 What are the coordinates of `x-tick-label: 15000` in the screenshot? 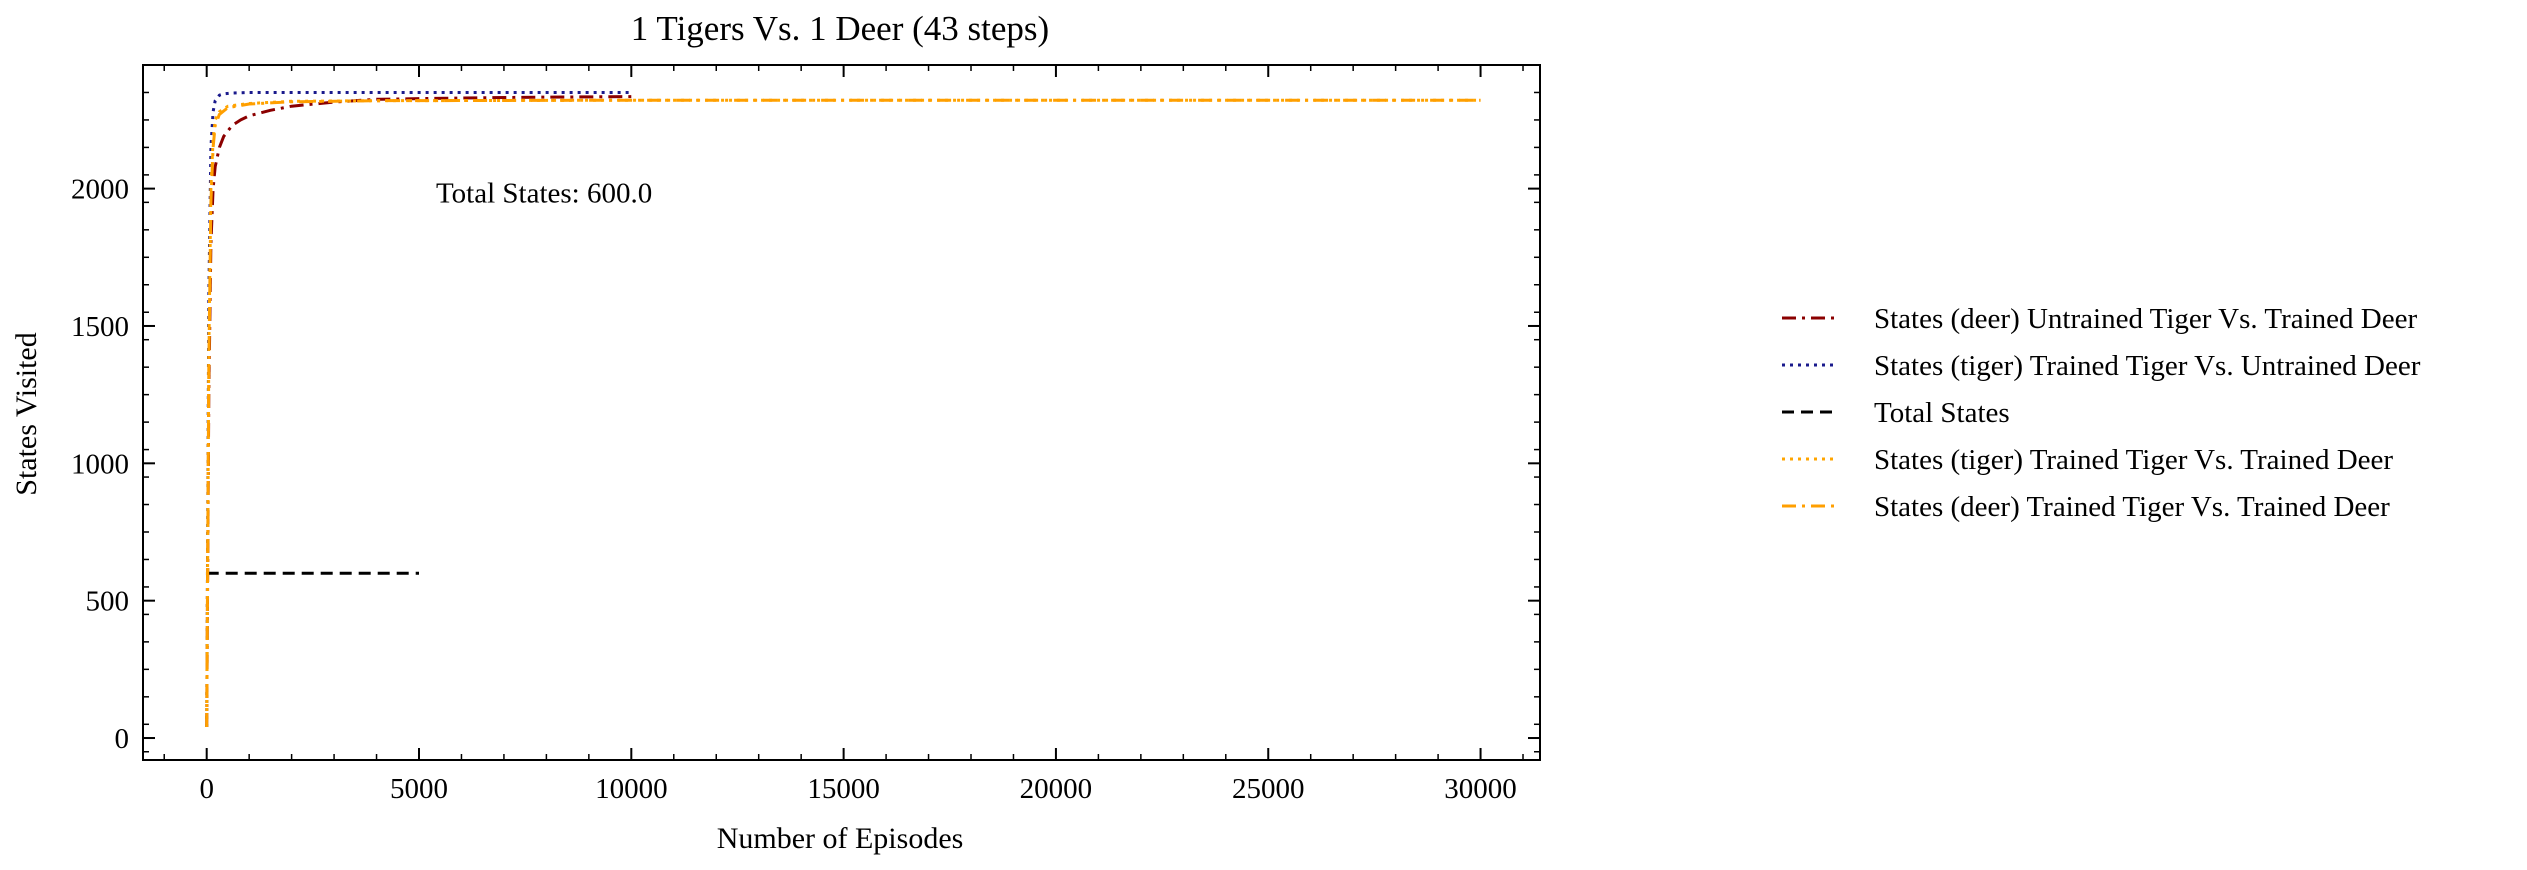 It's located at (843, 789).